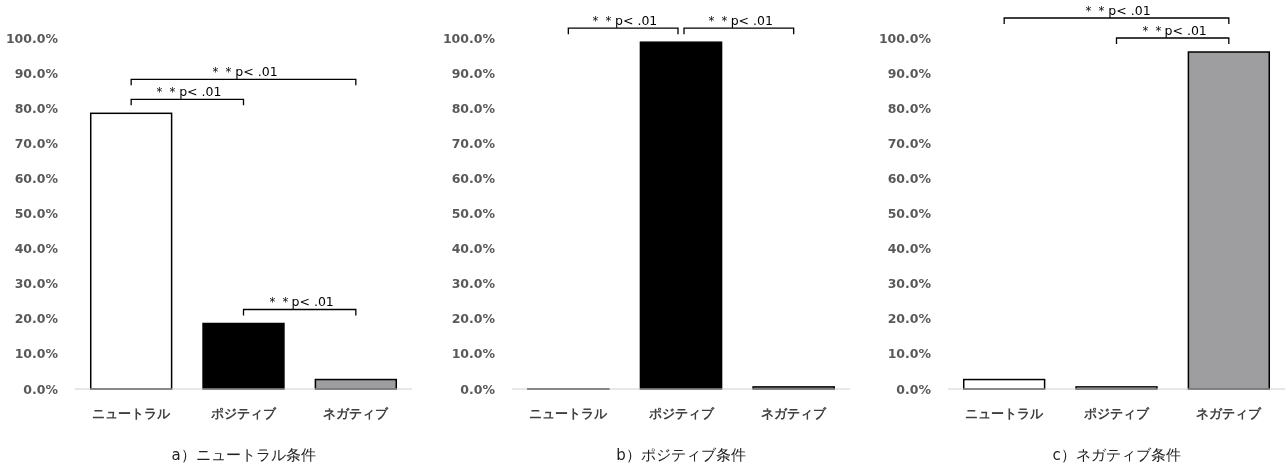  What do you see at coordinates (243, 455) in the screenshot?
I see `text: a）ニュートラル条件` at bounding box center [243, 455].